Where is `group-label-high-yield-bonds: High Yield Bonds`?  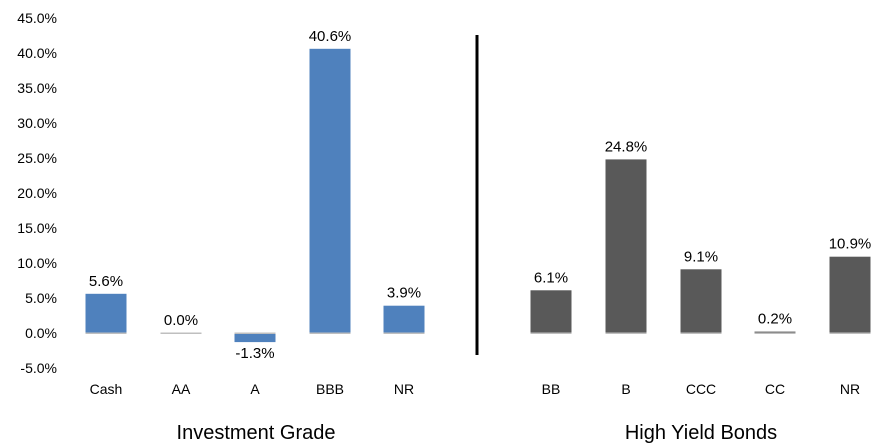
group-label-high-yield-bonds: High Yield Bonds is located at coordinates (701, 432).